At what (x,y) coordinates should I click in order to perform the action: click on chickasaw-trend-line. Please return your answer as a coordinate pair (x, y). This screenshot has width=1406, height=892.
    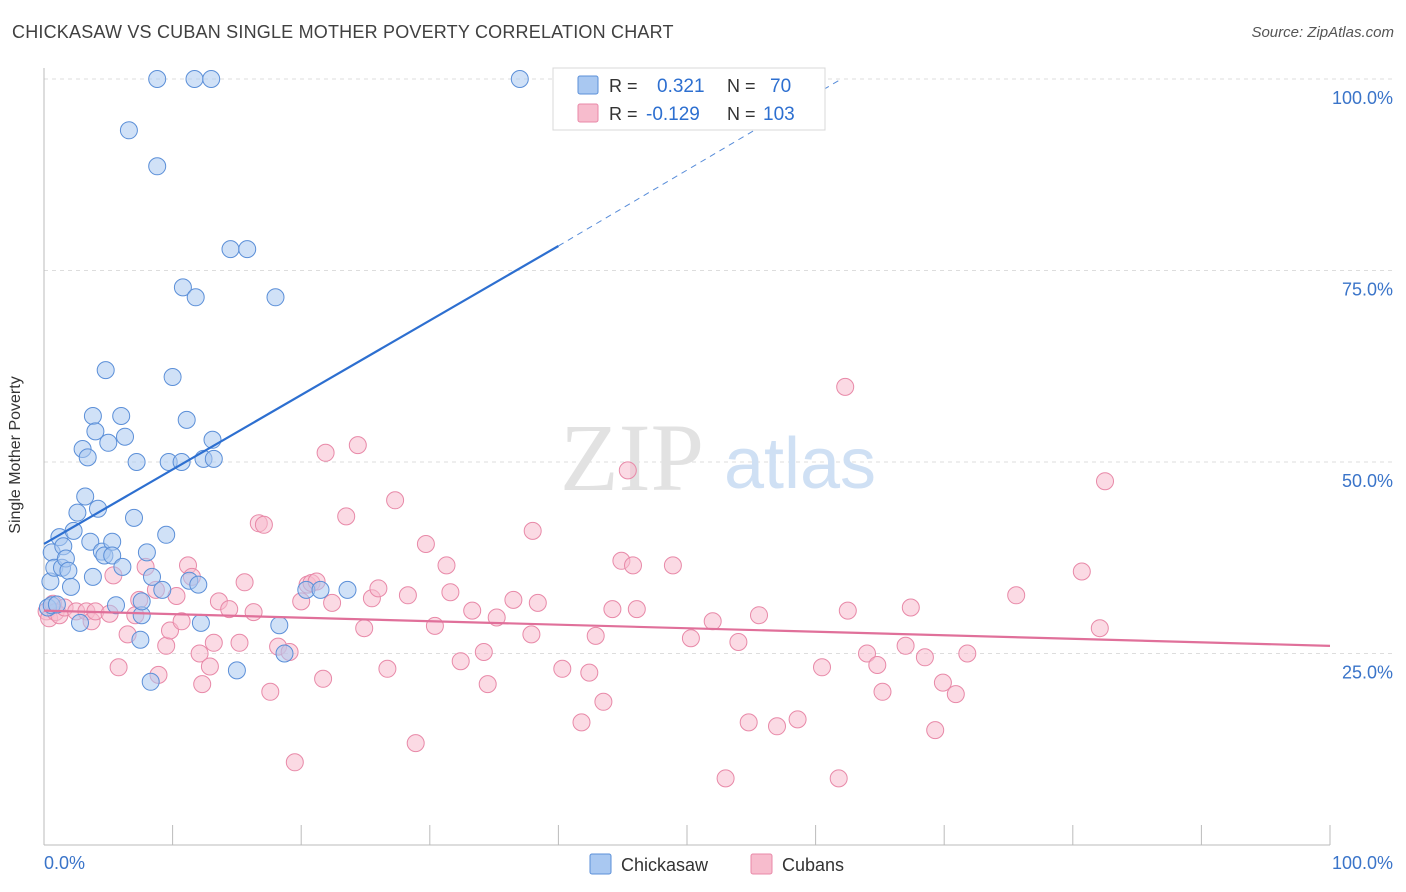
    Looking at the image, I should click on (301, 395).